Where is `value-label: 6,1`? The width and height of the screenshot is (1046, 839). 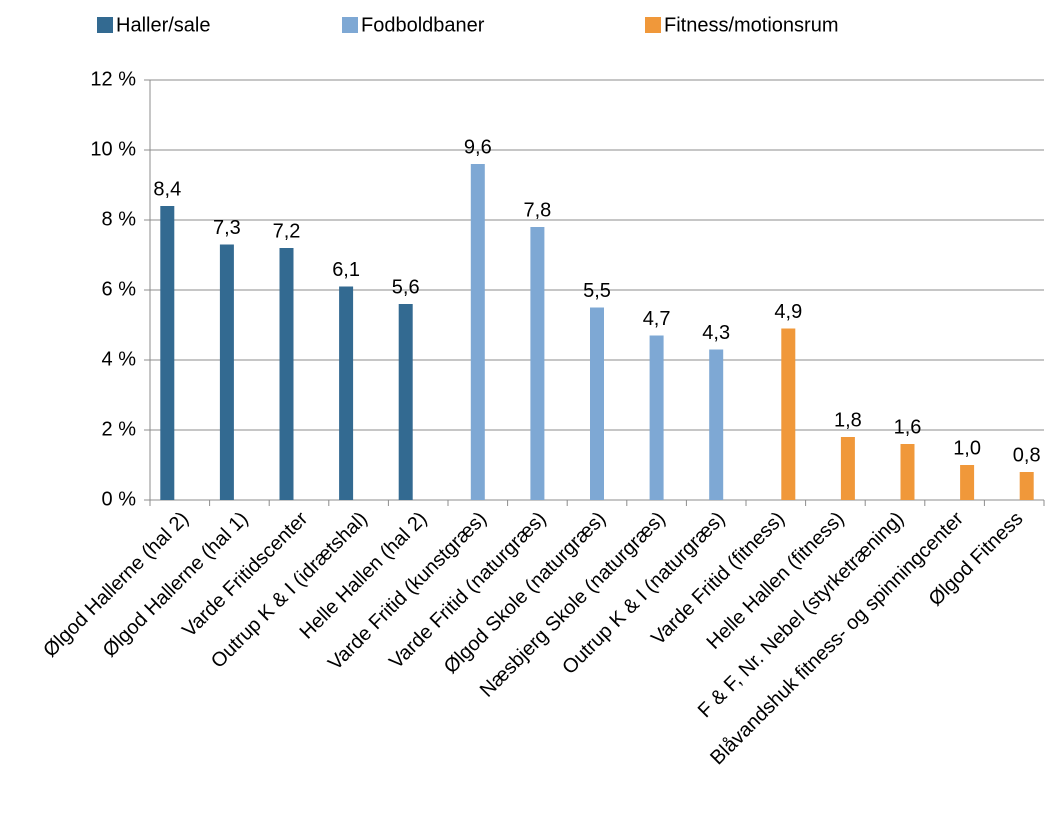 value-label: 6,1 is located at coordinates (346, 270).